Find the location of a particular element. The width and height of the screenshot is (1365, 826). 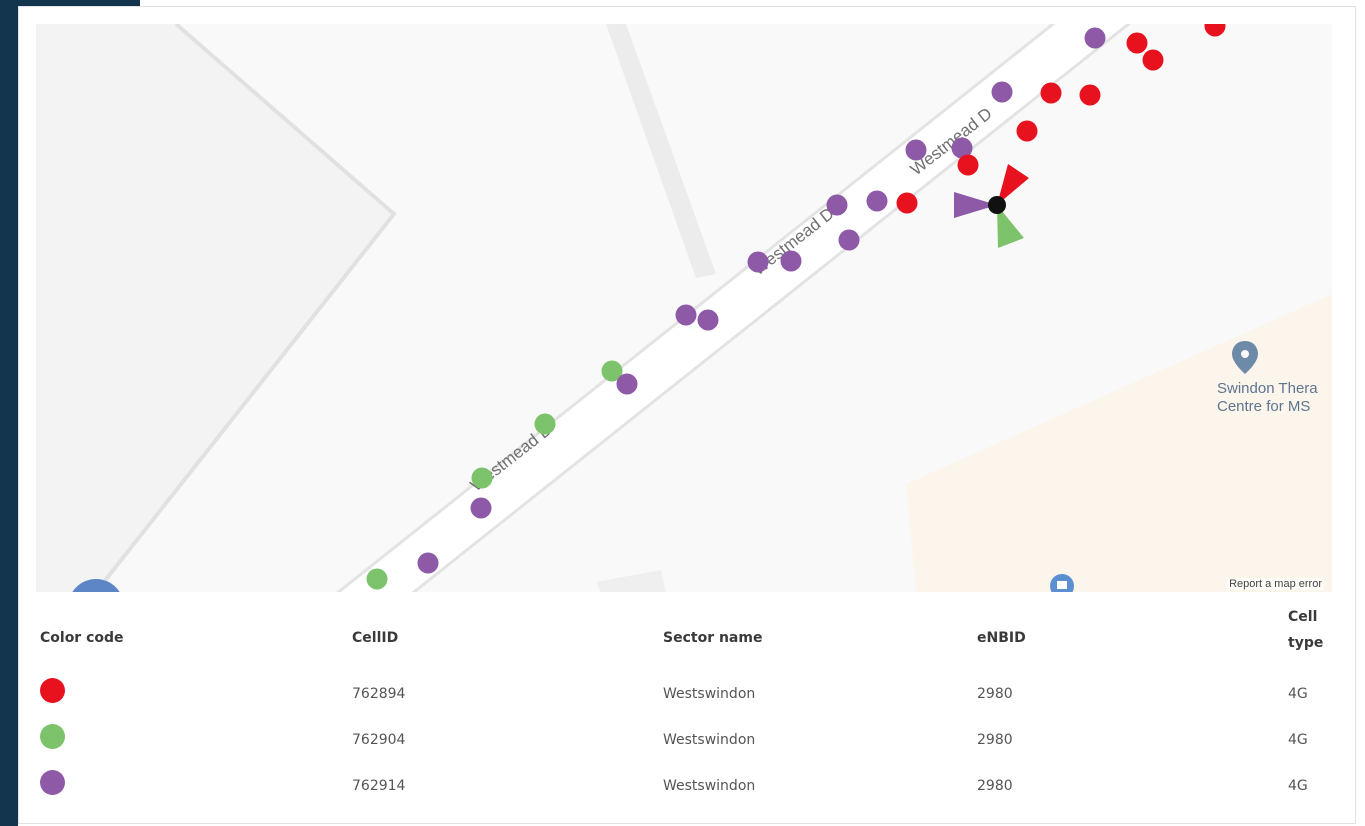

enbid-header: eNBID is located at coordinates (1001, 638).